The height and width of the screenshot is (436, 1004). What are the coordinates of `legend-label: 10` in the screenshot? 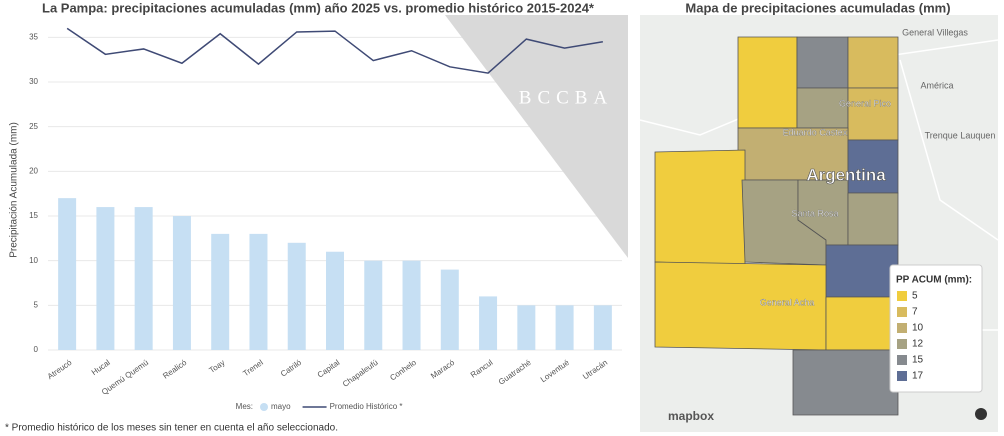 It's located at (918, 328).